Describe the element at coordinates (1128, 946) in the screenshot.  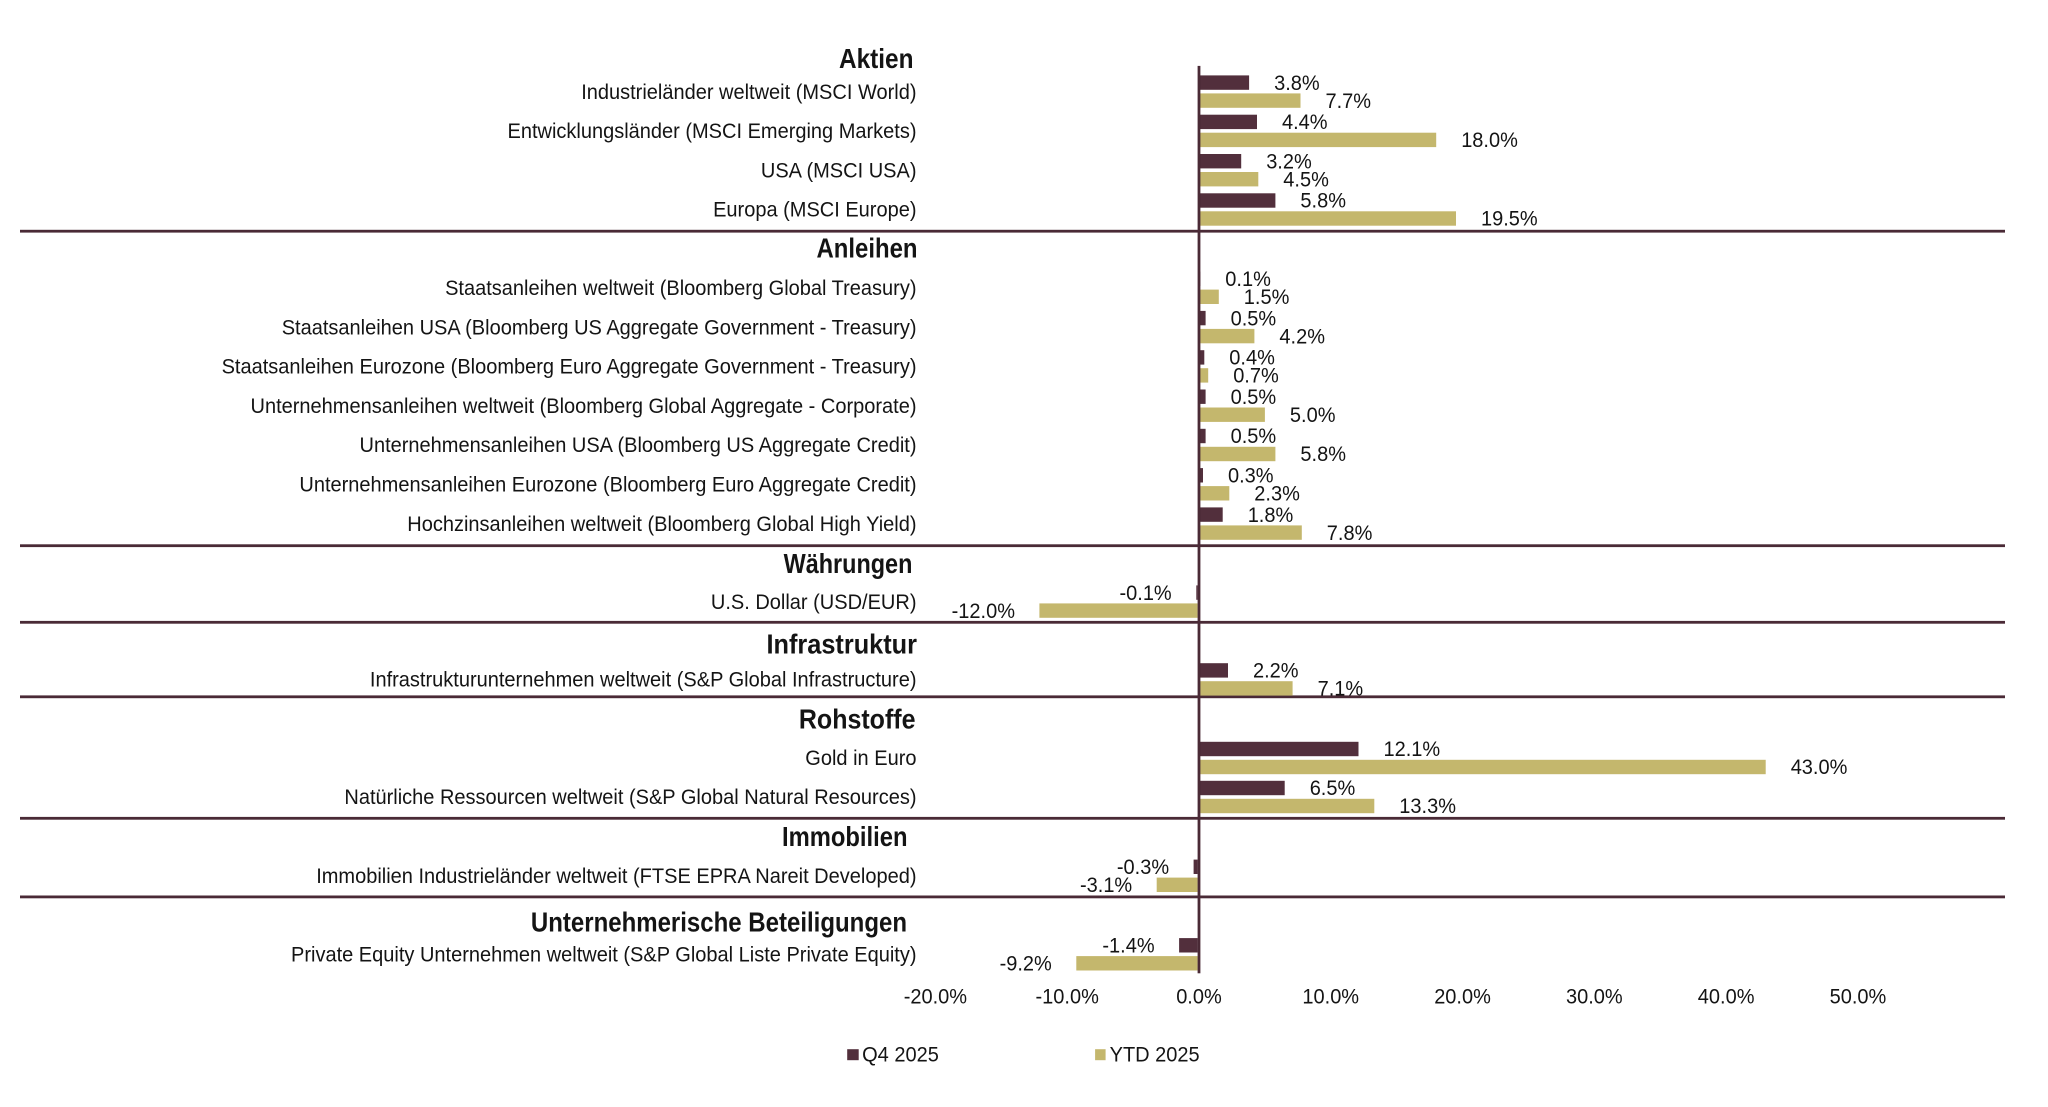
I see `svg-text: -1.4%` at that location.